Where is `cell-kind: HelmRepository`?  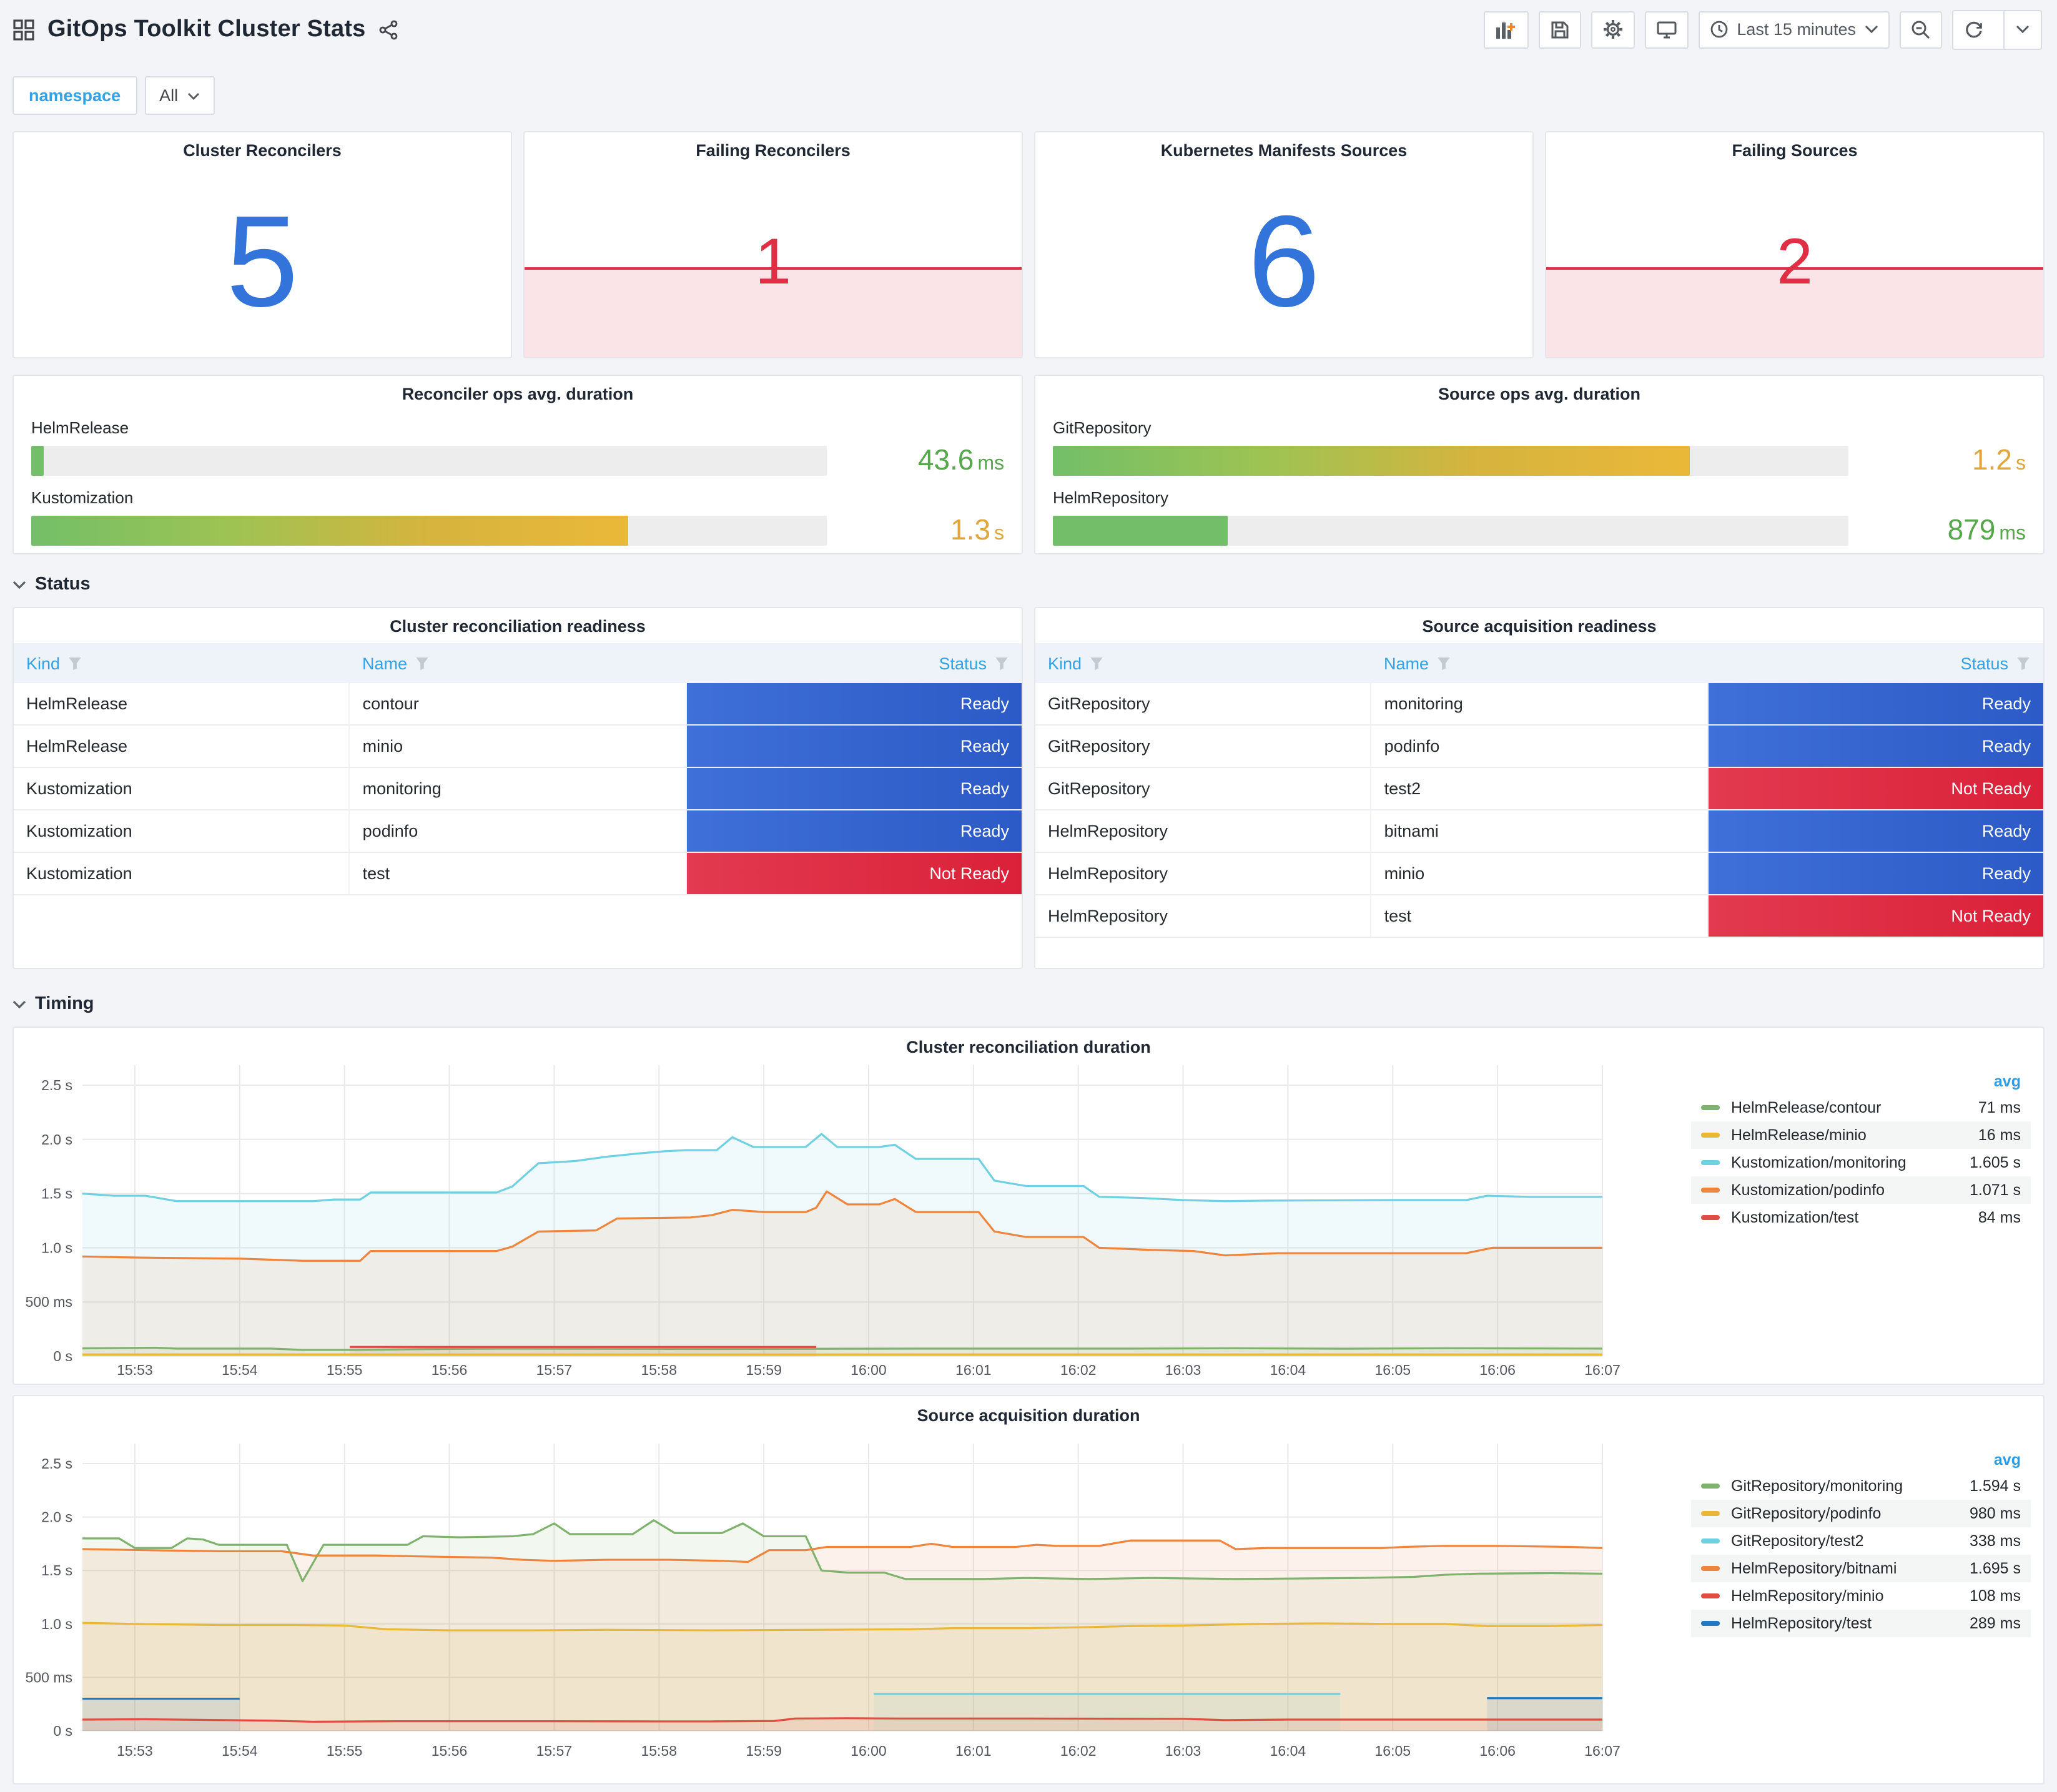 cell-kind: HelmRepository is located at coordinates (1203, 831).